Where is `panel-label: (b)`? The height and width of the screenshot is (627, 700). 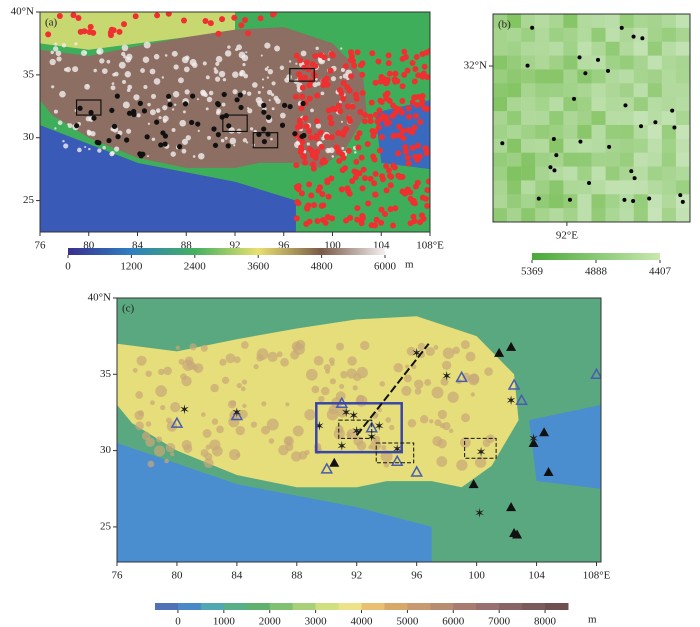
panel-label: (b) is located at coordinates (504, 25).